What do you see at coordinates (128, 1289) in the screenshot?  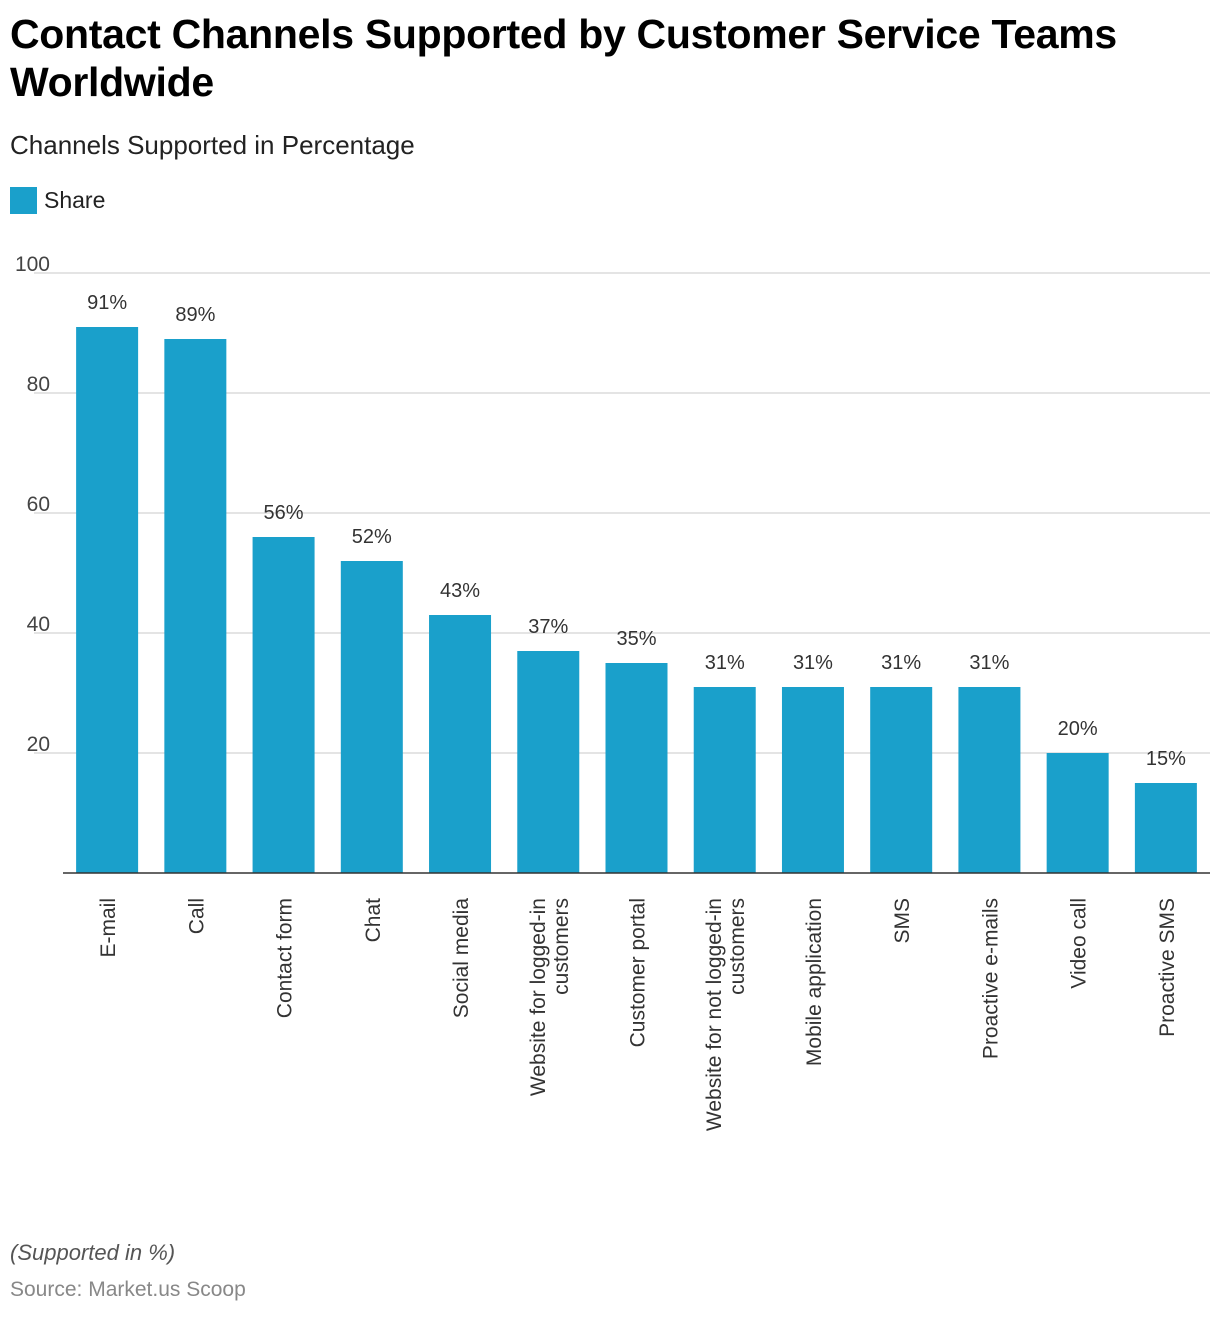 I see `source-note: Source: Market.us Scoop` at bounding box center [128, 1289].